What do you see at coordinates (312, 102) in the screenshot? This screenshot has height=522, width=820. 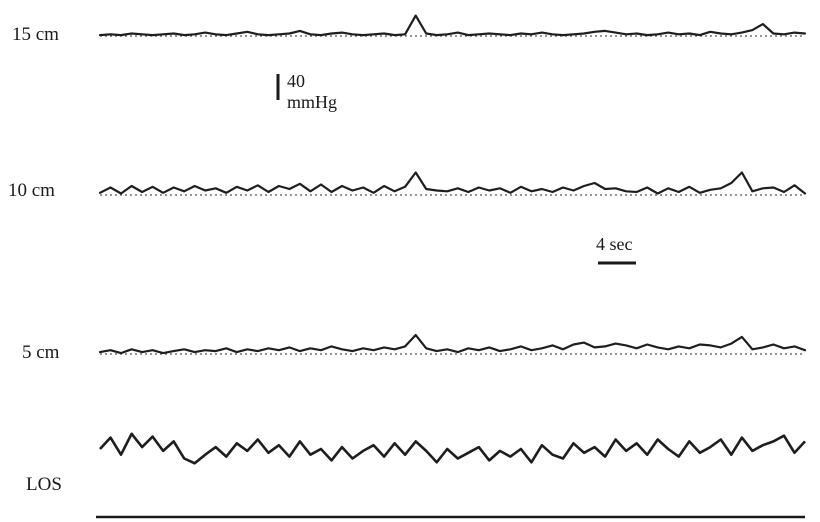 I see `pressure-scale-unit: mmHg` at bounding box center [312, 102].